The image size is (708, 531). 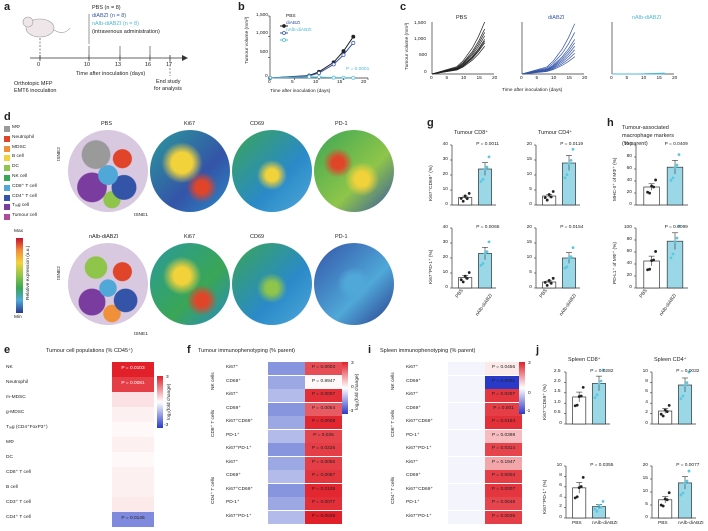 What do you see at coordinates (646, 517) in the screenshot?
I see `j-cd4-bot-ytick-4: 0` at bounding box center [646, 517].